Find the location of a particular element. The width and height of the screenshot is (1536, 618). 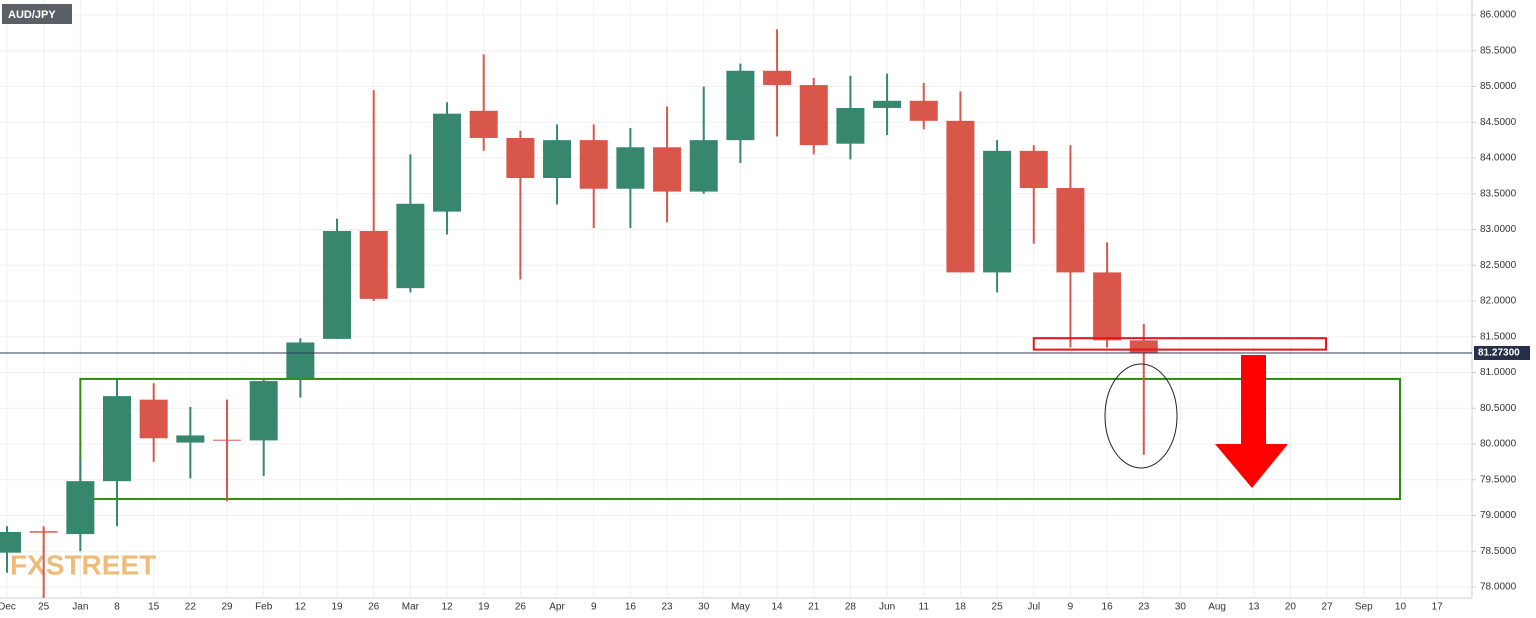

x-tick-label: 11 is located at coordinates (924, 607).